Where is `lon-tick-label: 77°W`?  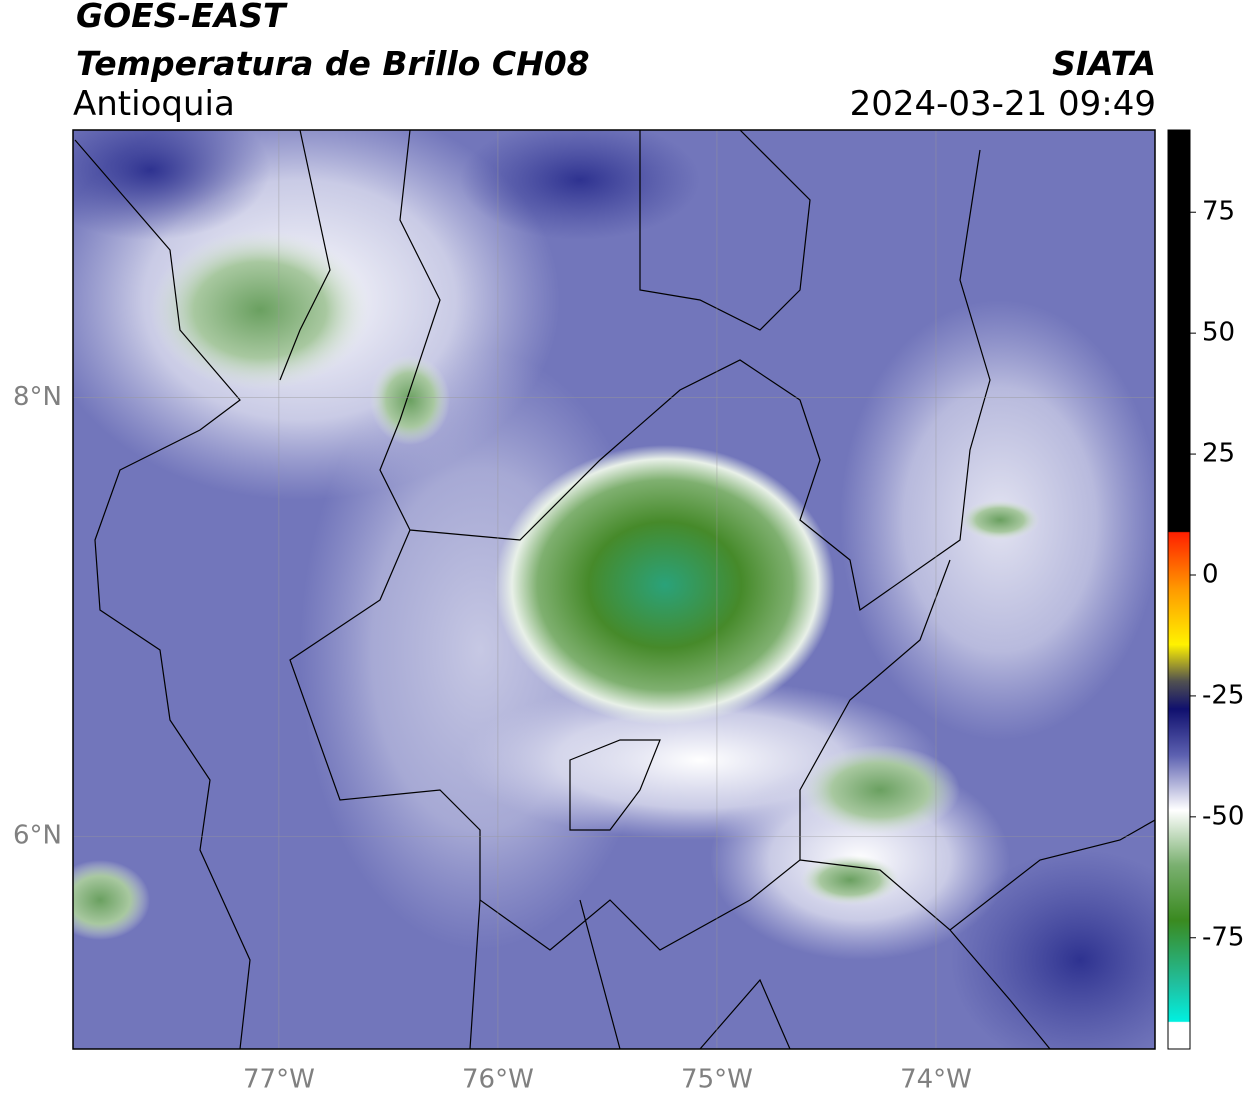
lon-tick-label: 77°W is located at coordinates (279, 1080).